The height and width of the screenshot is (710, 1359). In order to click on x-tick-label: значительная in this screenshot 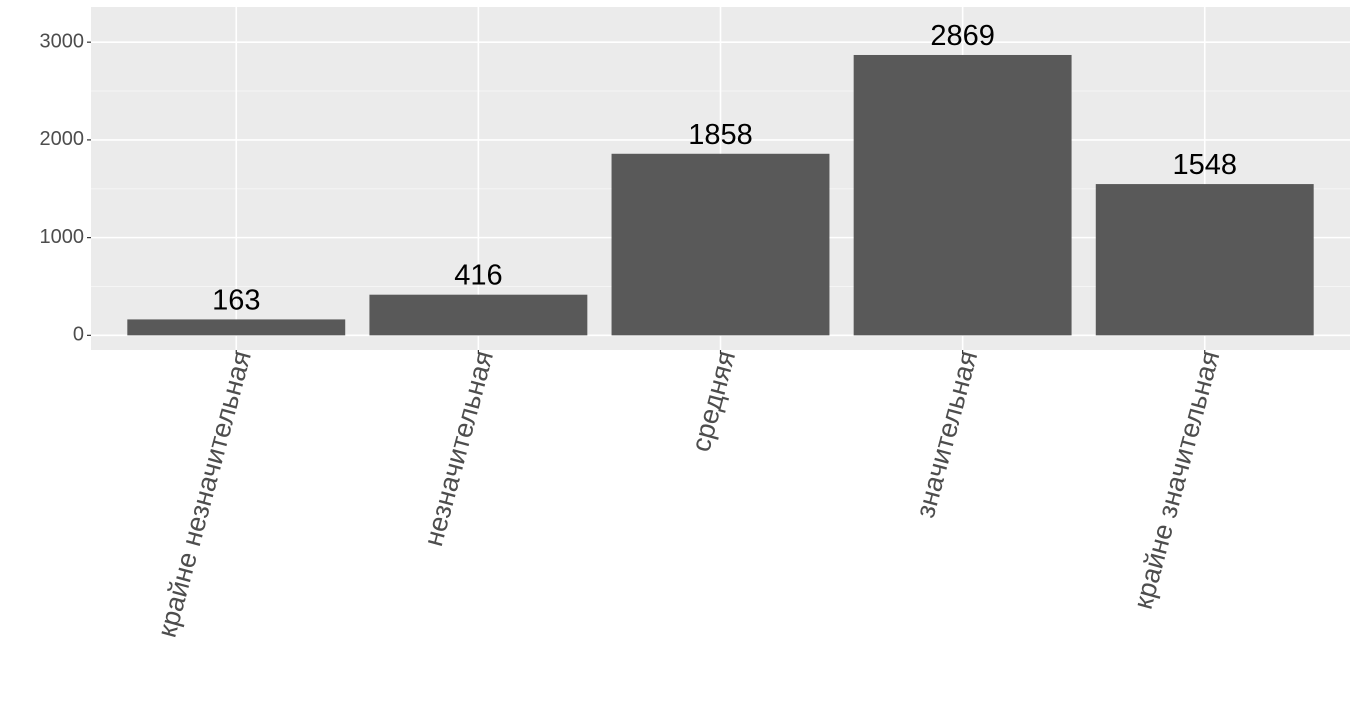, I will do `click(946, 434)`.